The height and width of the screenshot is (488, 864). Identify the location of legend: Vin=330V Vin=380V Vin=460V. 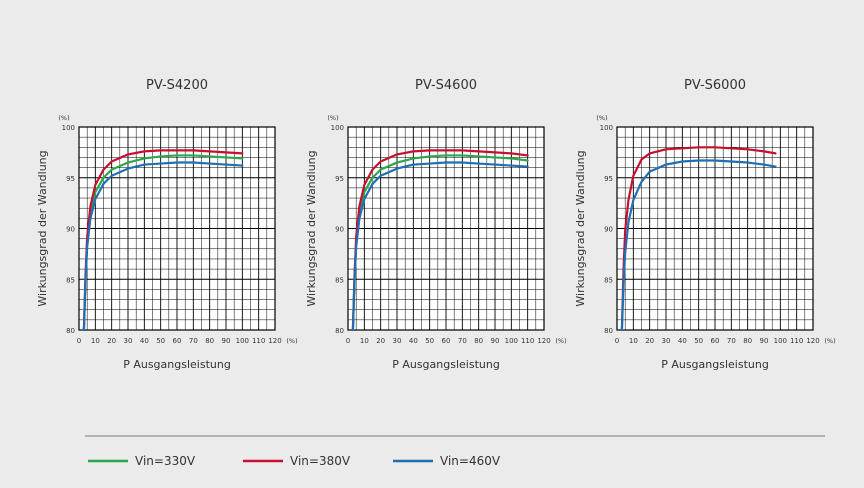
(294, 461).